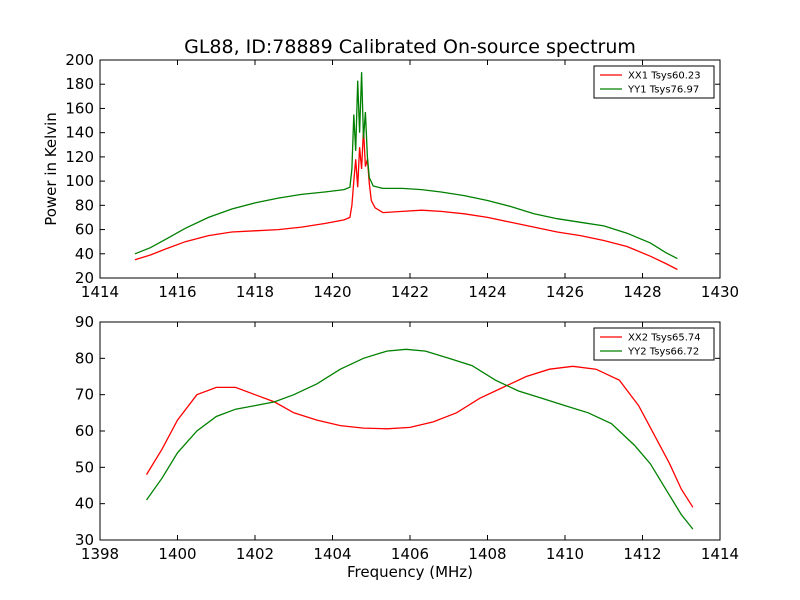 The width and height of the screenshot is (800, 600). I want to click on x-tick-label: 1424, so click(487, 292).